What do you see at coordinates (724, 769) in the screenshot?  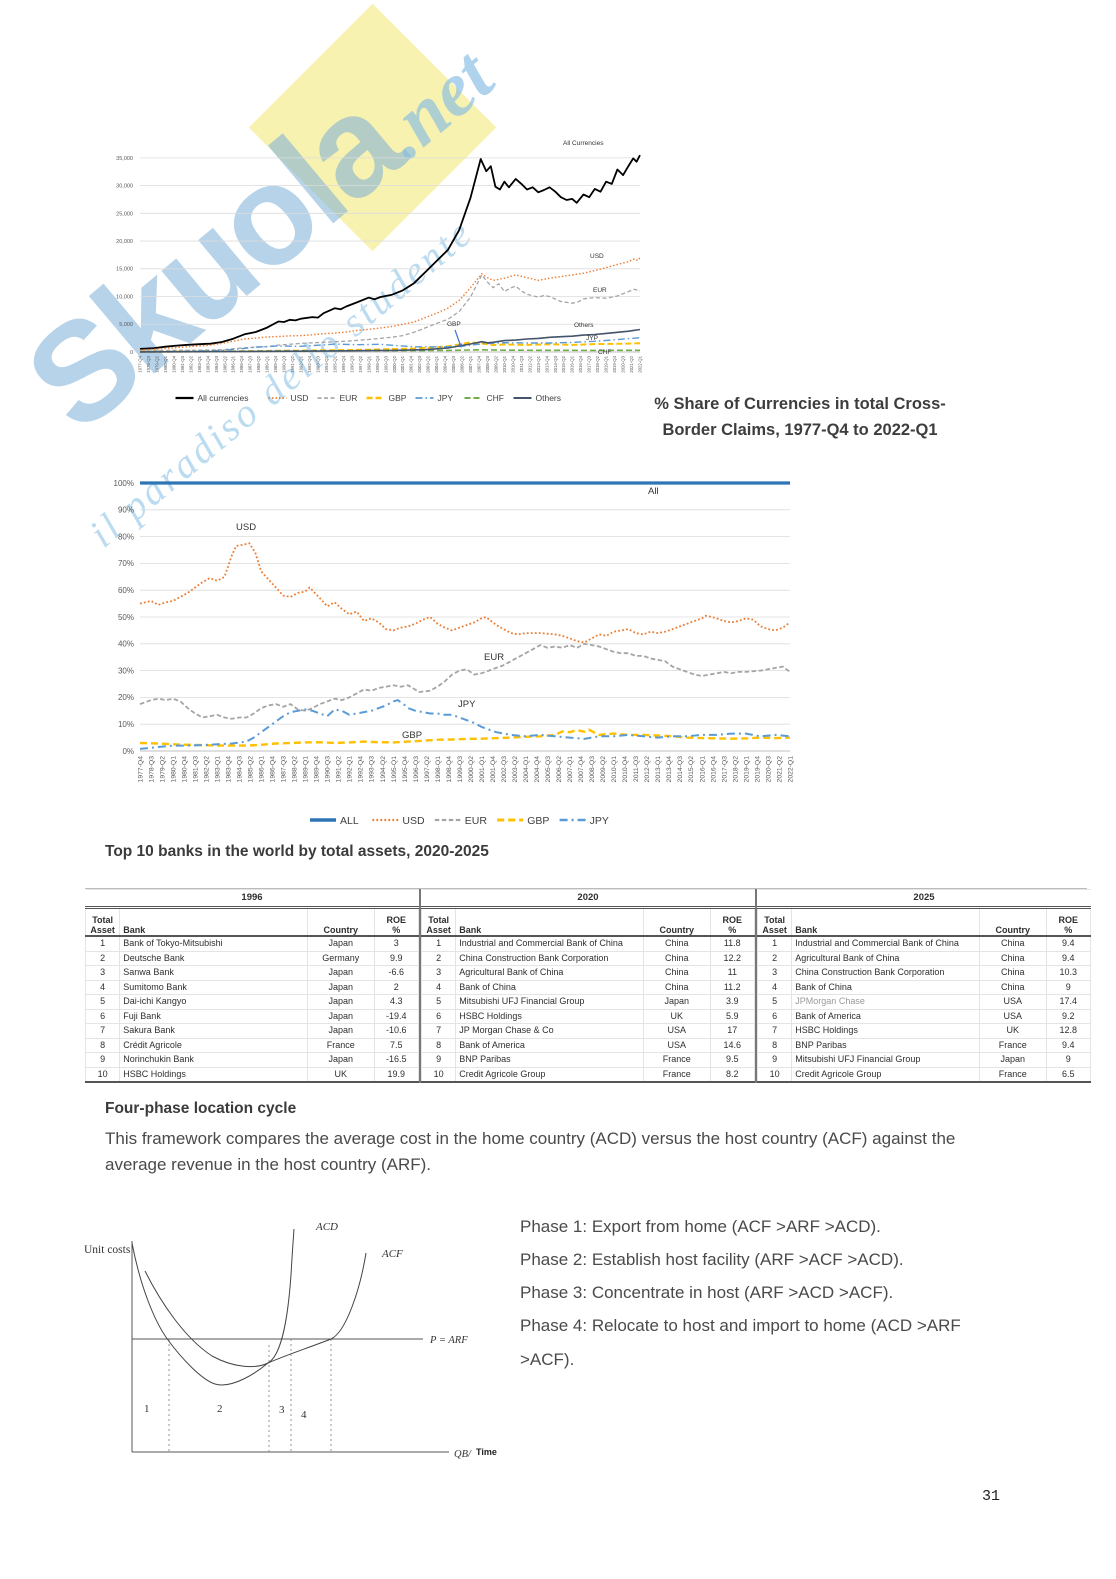 I see `svg-text: 2017-Q3` at bounding box center [724, 769].